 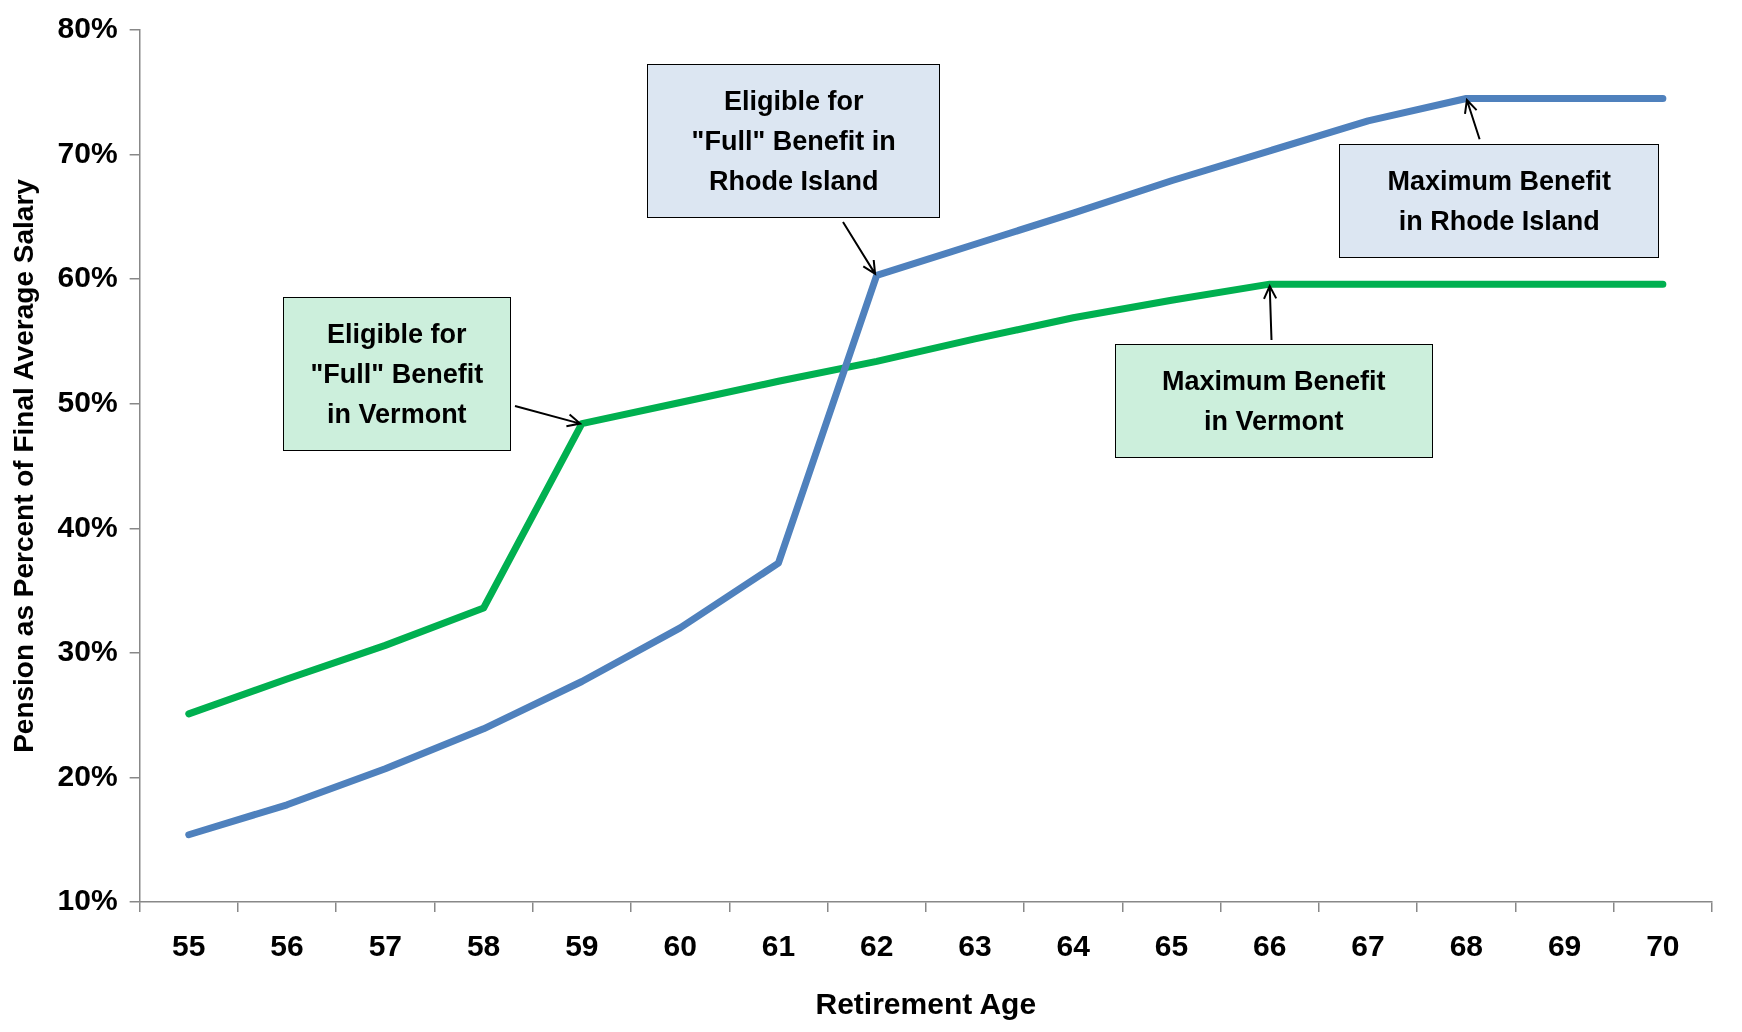 I want to click on x-tick-label: 60, so click(x=680, y=946).